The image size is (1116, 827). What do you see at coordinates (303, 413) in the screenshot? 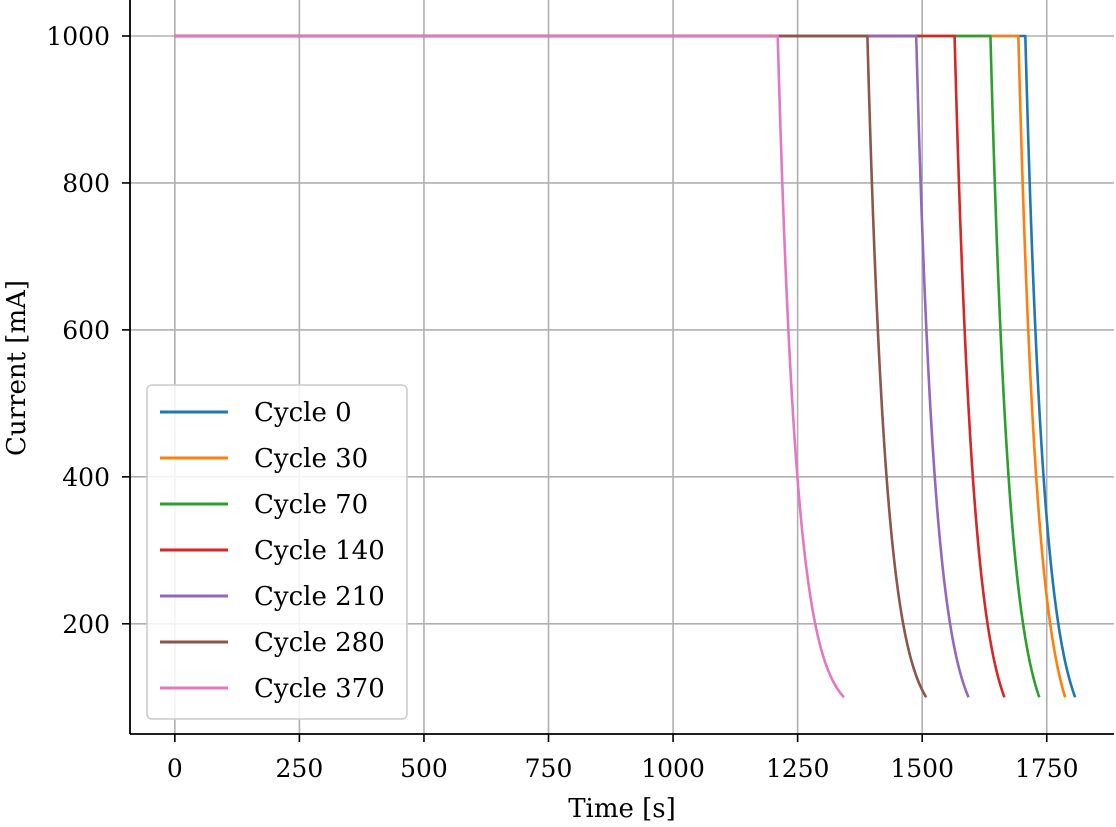
I see `legend-label: Cycle 0` at bounding box center [303, 413].